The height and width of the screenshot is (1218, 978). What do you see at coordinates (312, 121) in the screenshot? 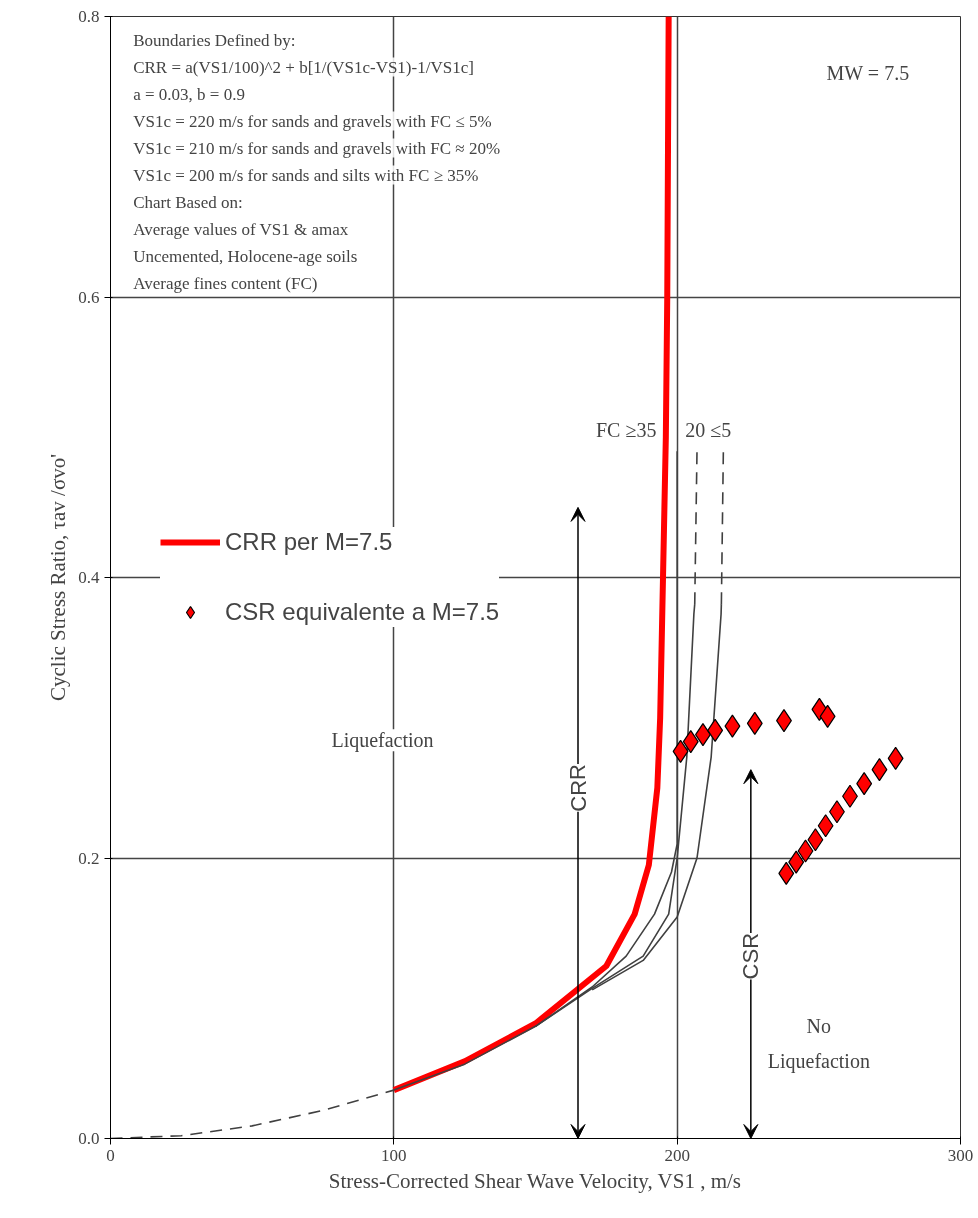
I see `annotation: VS1c = 220 m/s for sands and gravels with FC ≤ 5%` at bounding box center [312, 121].